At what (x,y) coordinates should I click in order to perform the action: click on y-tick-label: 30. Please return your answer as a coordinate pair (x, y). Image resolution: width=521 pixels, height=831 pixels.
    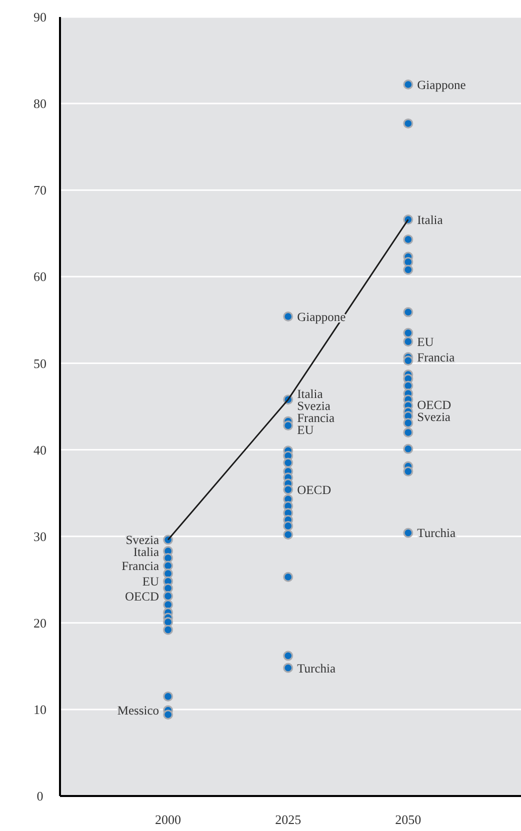
    Looking at the image, I should click on (40, 536).